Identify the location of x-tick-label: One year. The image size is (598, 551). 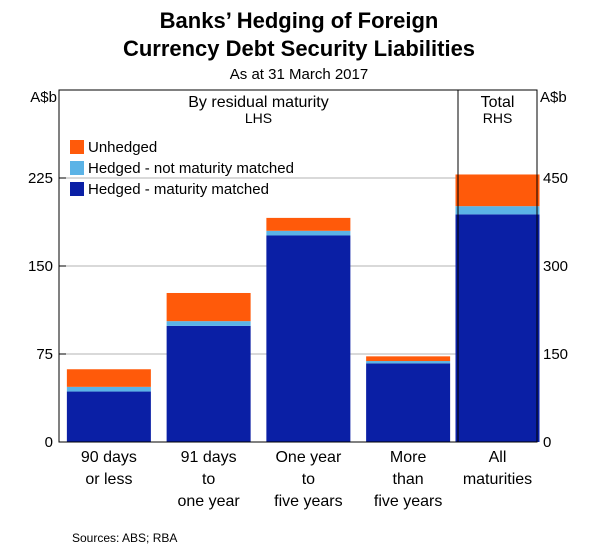
(308, 457).